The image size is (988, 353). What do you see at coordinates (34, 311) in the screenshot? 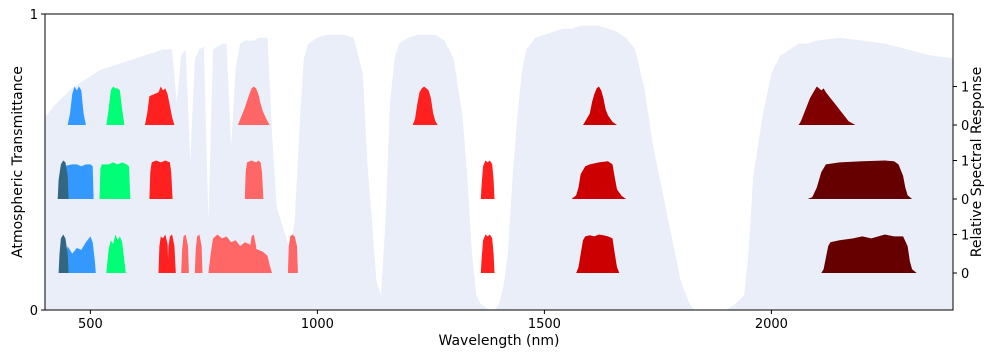
I see `y-tick-label-left: 0` at bounding box center [34, 311].